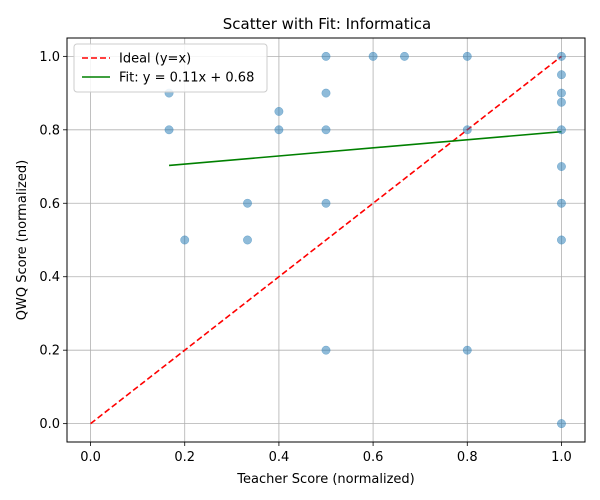 Image resolution: width=600 pixels, height=500 pixels. I want to click on y-tick-label: 0.4, so click(49, 277).